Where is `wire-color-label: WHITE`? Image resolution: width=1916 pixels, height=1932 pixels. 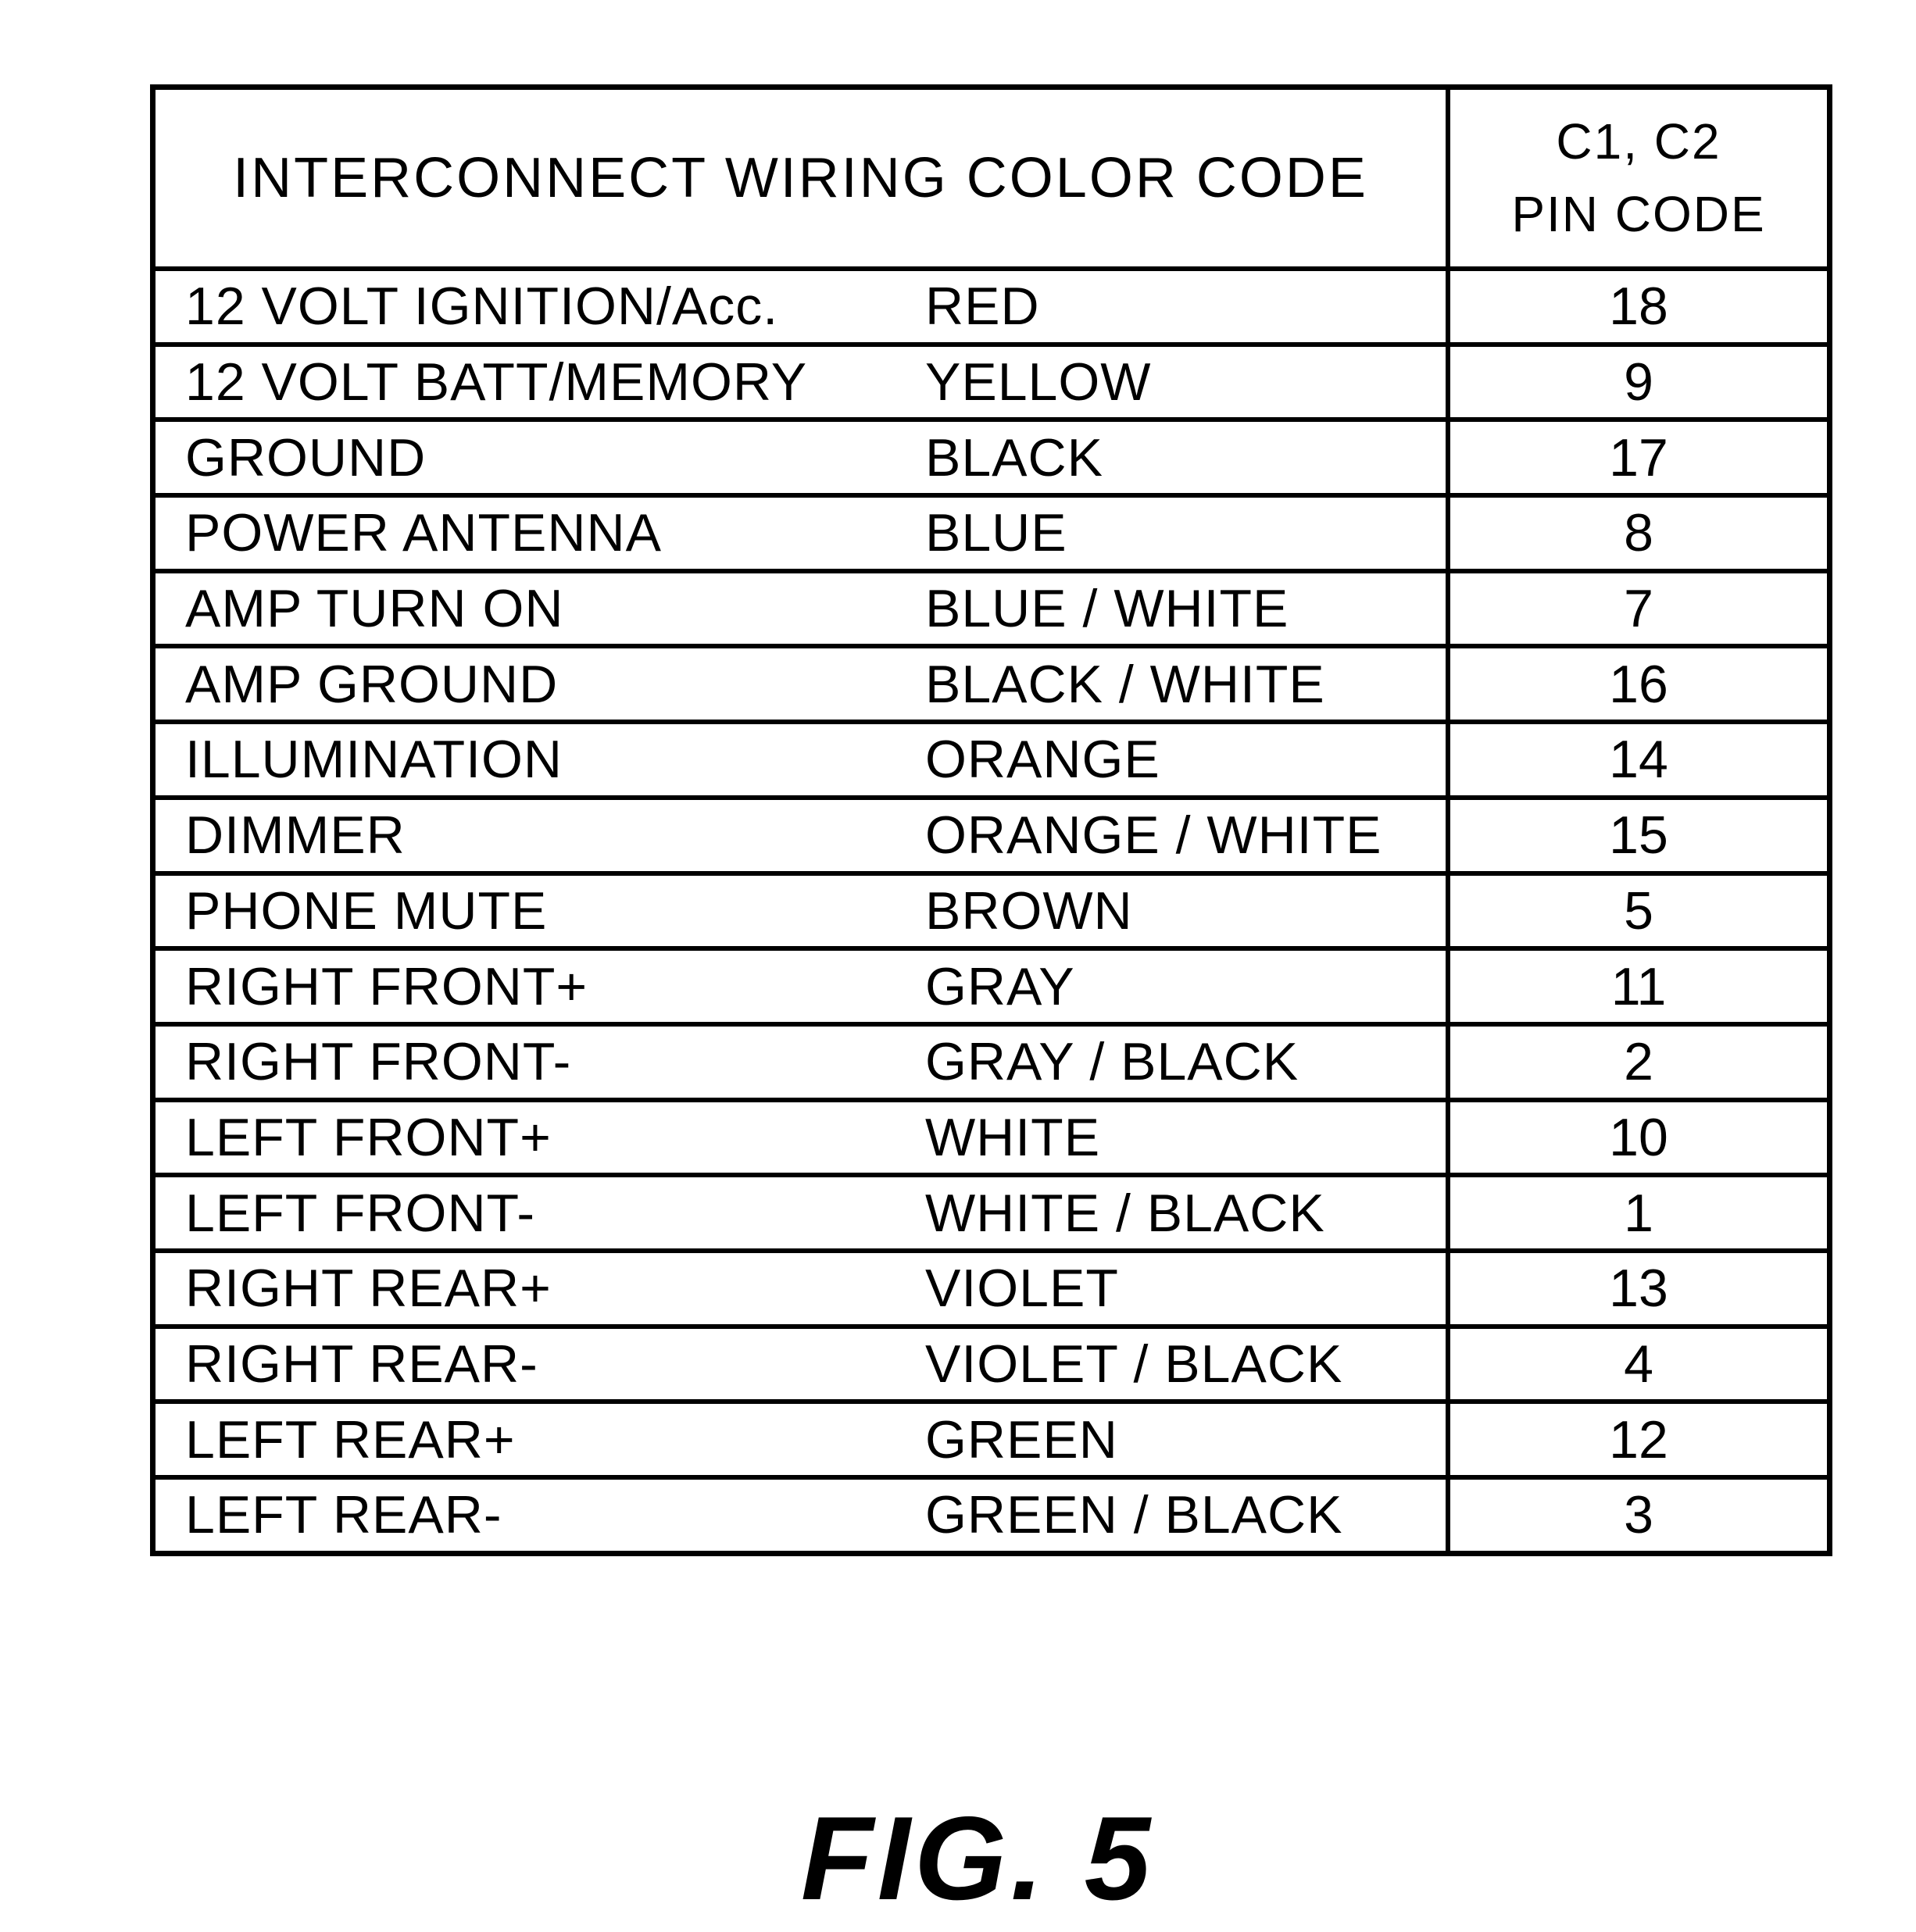 wire-color-label: WHITE is located at coordinates (1013, 1137).